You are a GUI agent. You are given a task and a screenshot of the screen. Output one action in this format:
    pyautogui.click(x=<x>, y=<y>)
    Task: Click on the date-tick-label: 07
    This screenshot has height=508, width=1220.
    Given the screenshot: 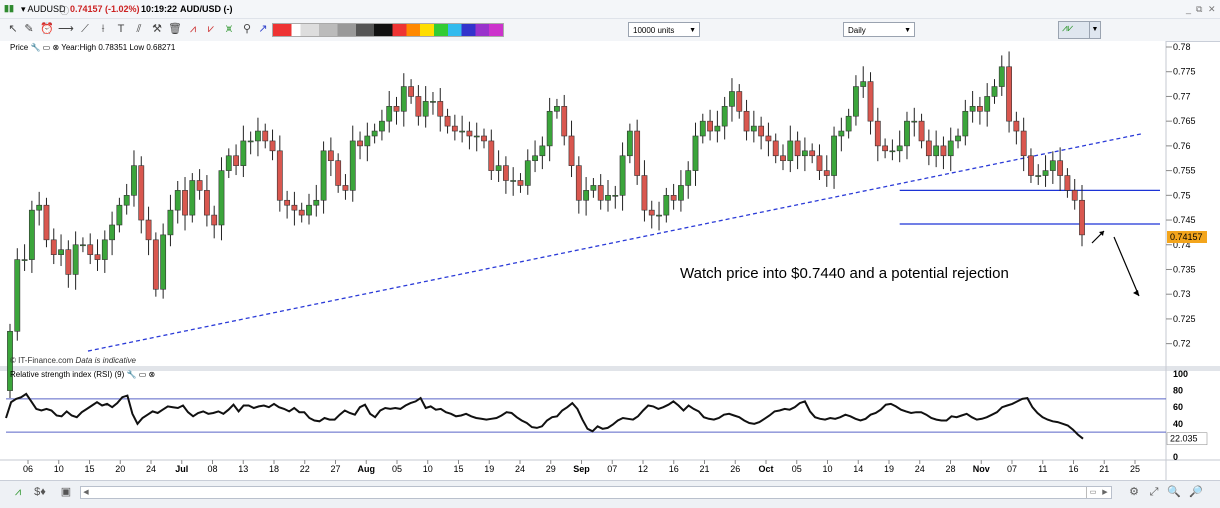 What is the action you would take?
    pyautogui.click(x=612, y=469)
    